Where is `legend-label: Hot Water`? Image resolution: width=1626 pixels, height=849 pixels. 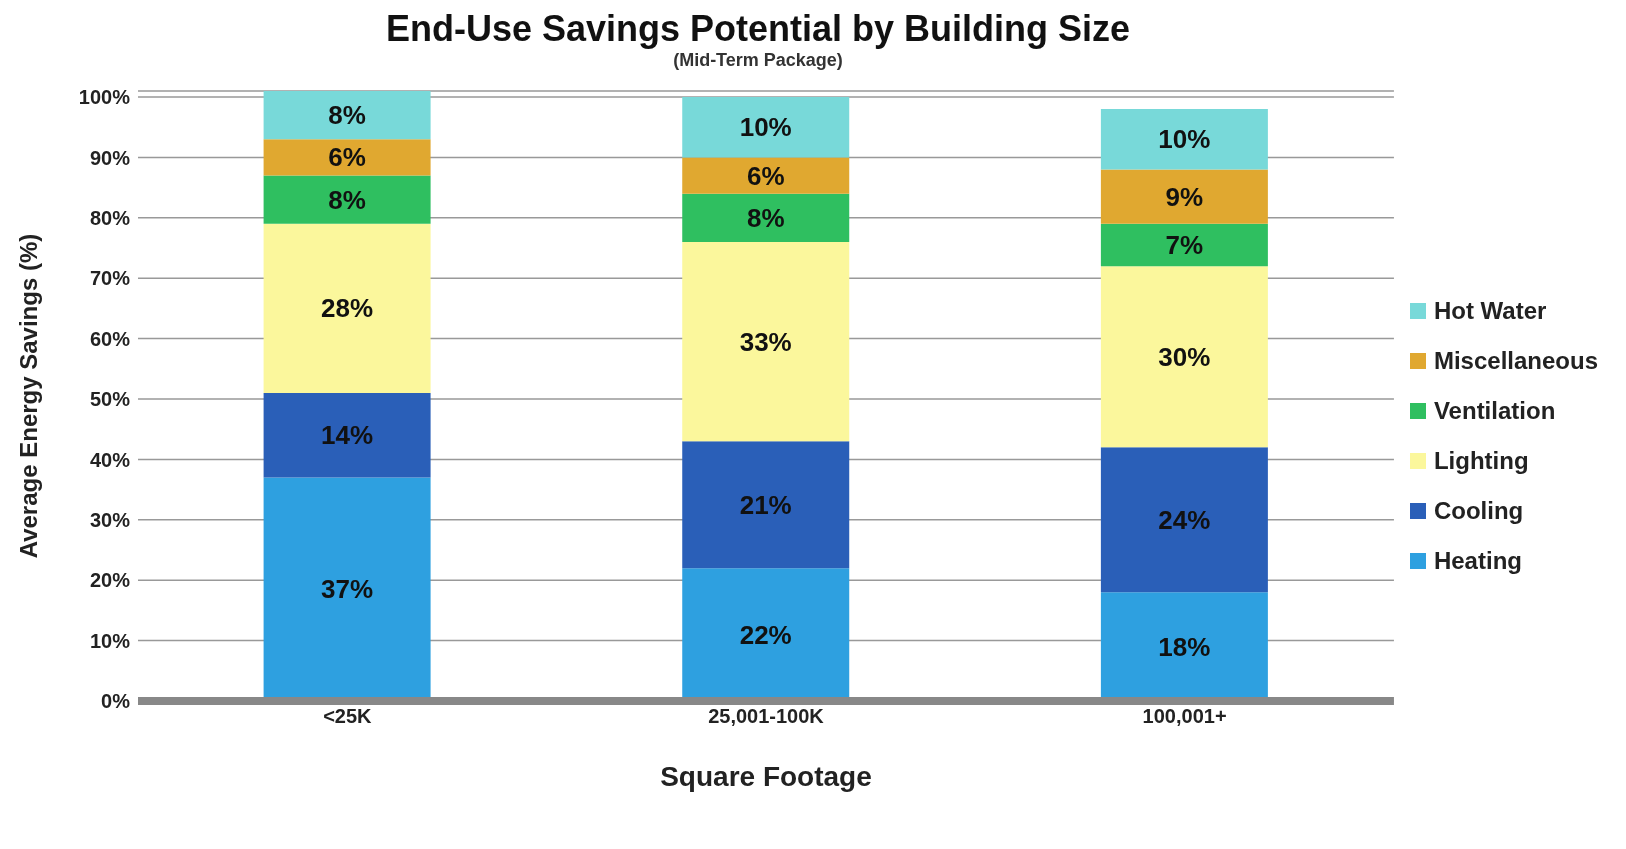 legend-label: Hot Water is located at coordinates (1490, 311).